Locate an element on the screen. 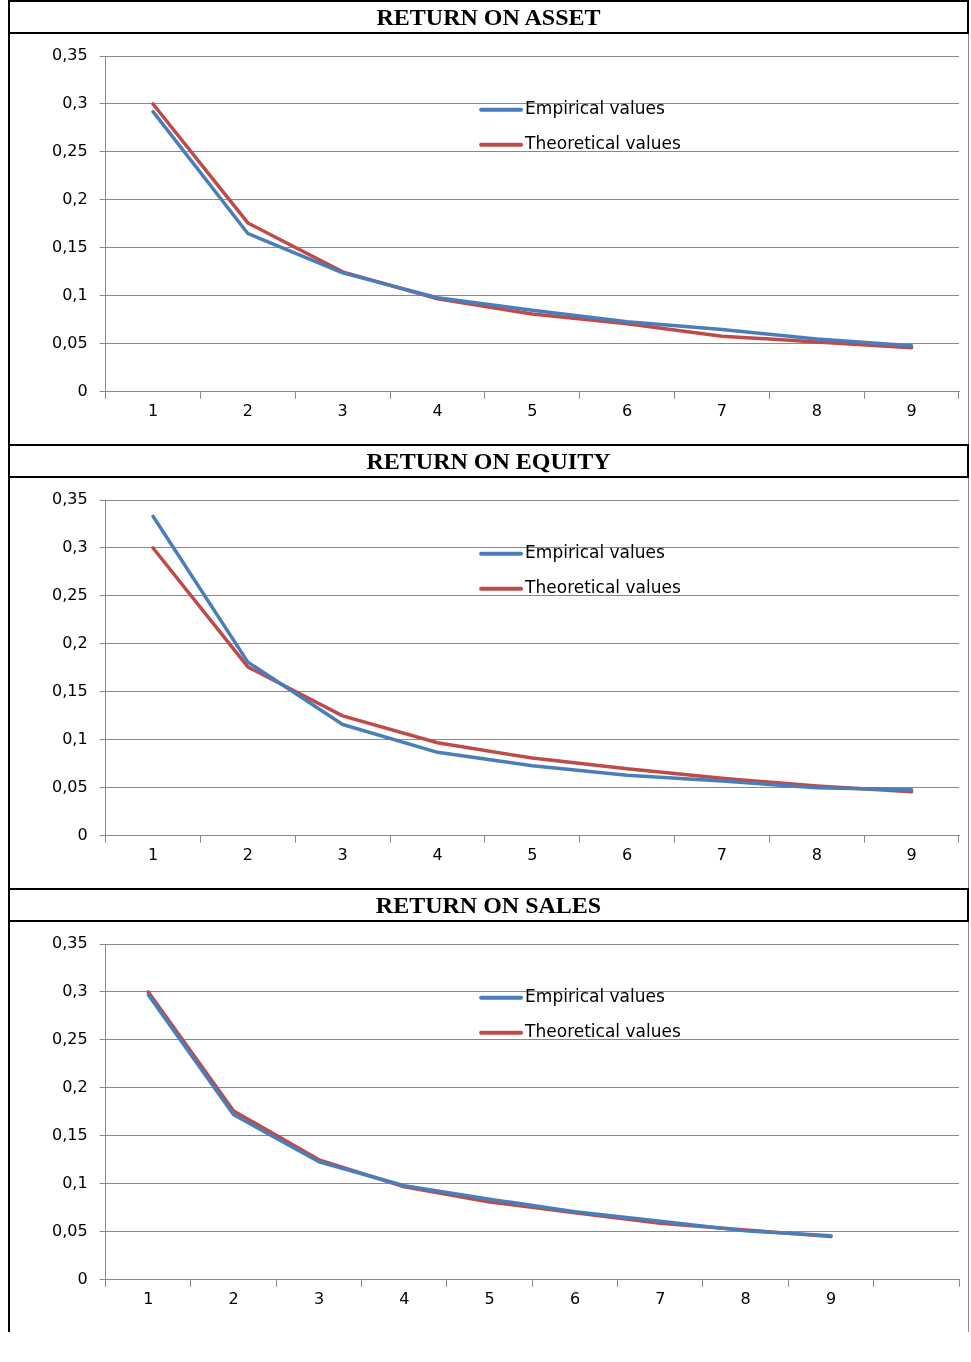 The image size is (971, 1362). chart-title: RETURN ON EQUITY is located at coordinates (489, 461).